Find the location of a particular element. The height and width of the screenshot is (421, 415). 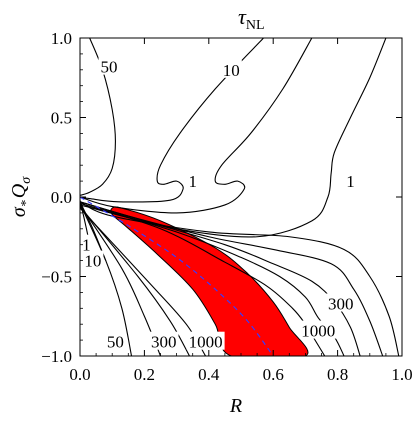

y-axis-label: σ*Qσ is located at coordinates (21, 196).